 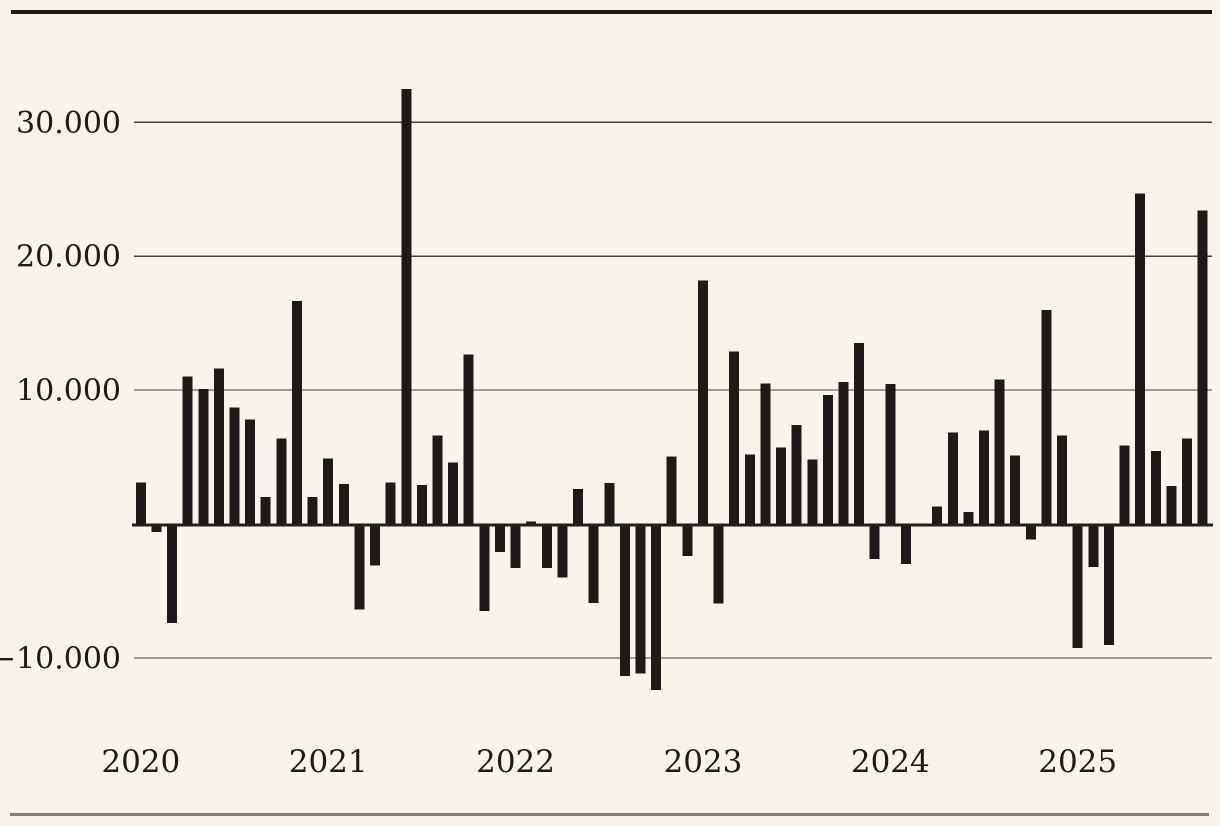 I want to click on x-axis-label-2020: 2020, so click(x=140, y=762).